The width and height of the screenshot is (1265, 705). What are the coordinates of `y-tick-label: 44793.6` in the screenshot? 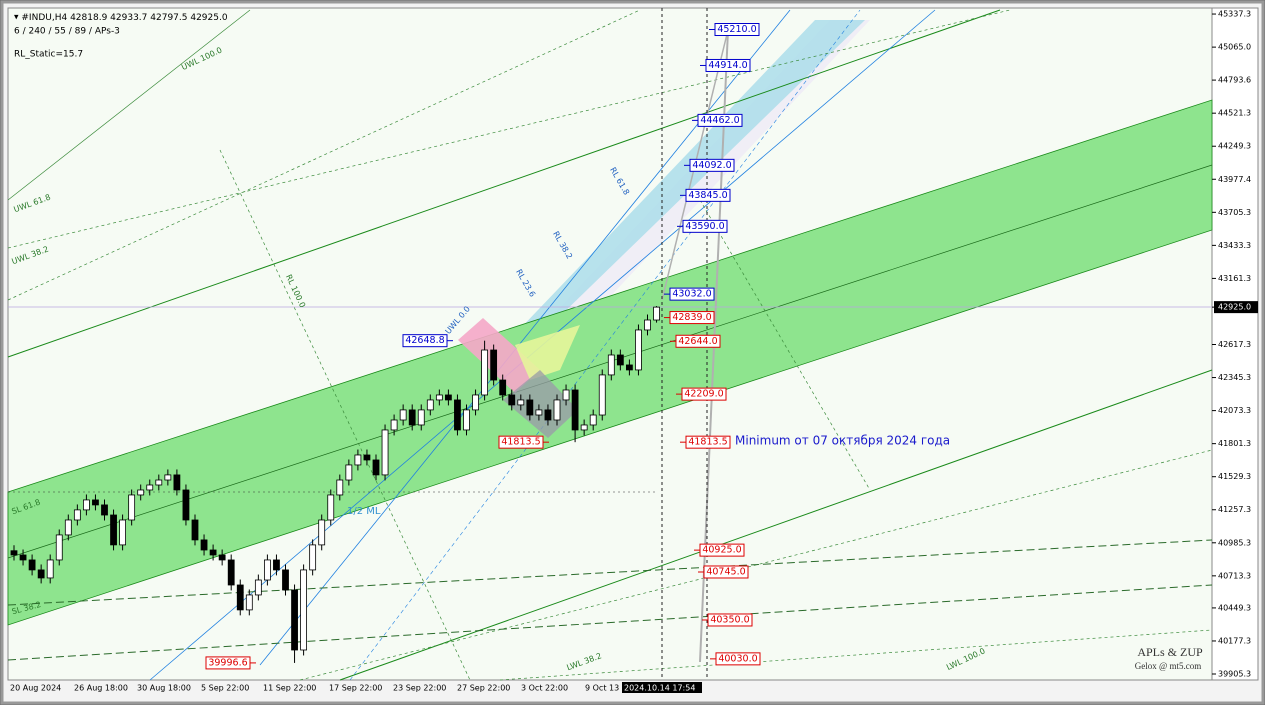 It's located at (1234, 80).